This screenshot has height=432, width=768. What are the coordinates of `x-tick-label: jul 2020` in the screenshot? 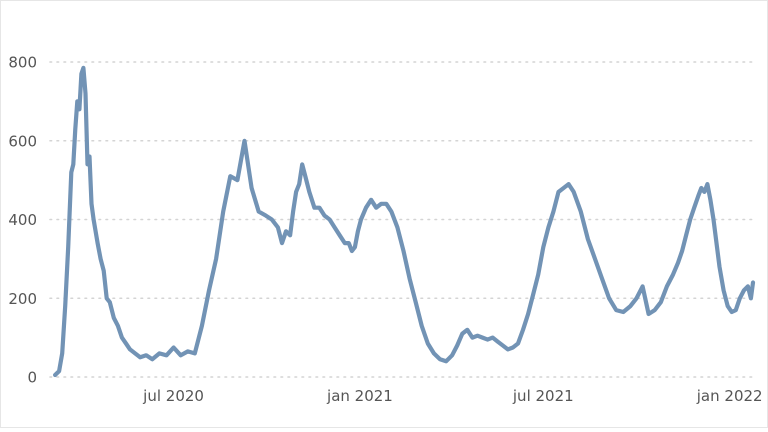 It's located at (173, 396).